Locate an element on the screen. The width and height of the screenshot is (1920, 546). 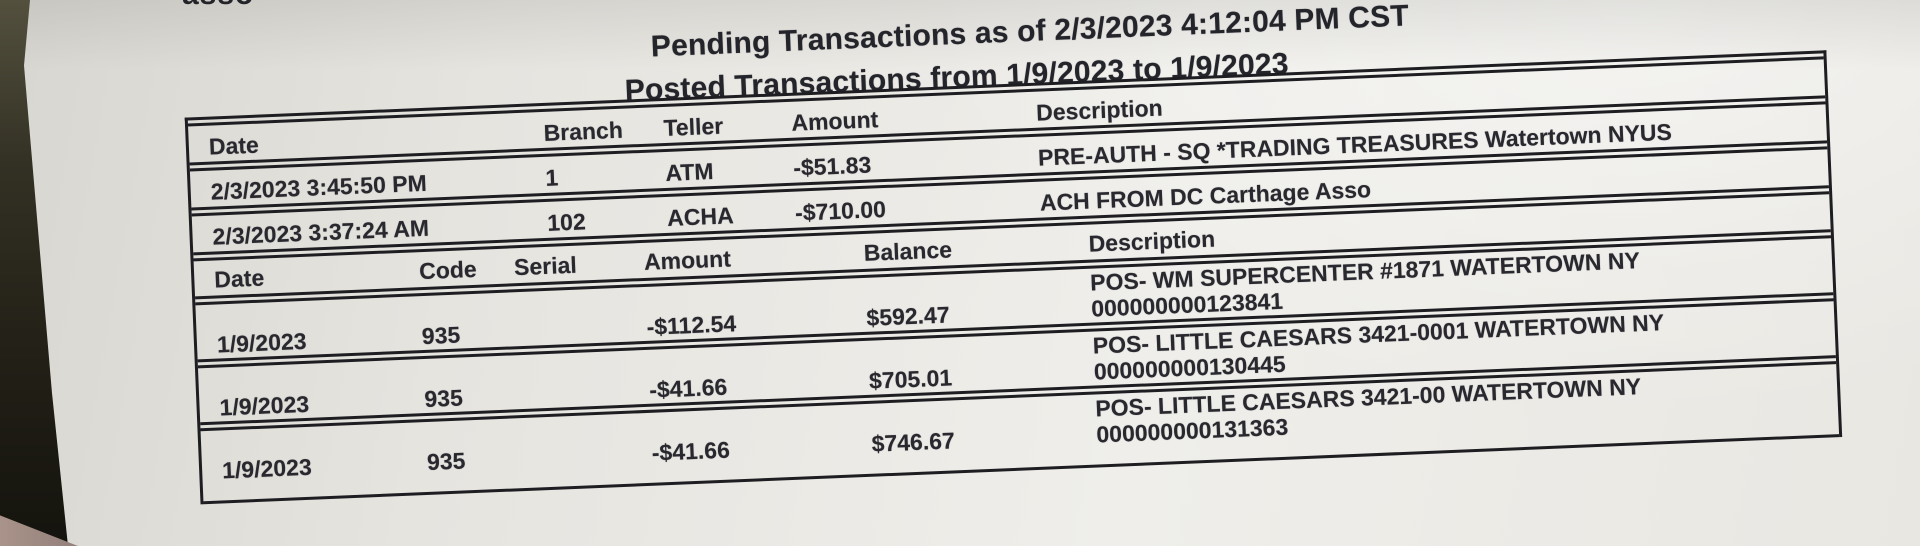
cell-amount: -$51.83 is located at coordinates (832, 166).